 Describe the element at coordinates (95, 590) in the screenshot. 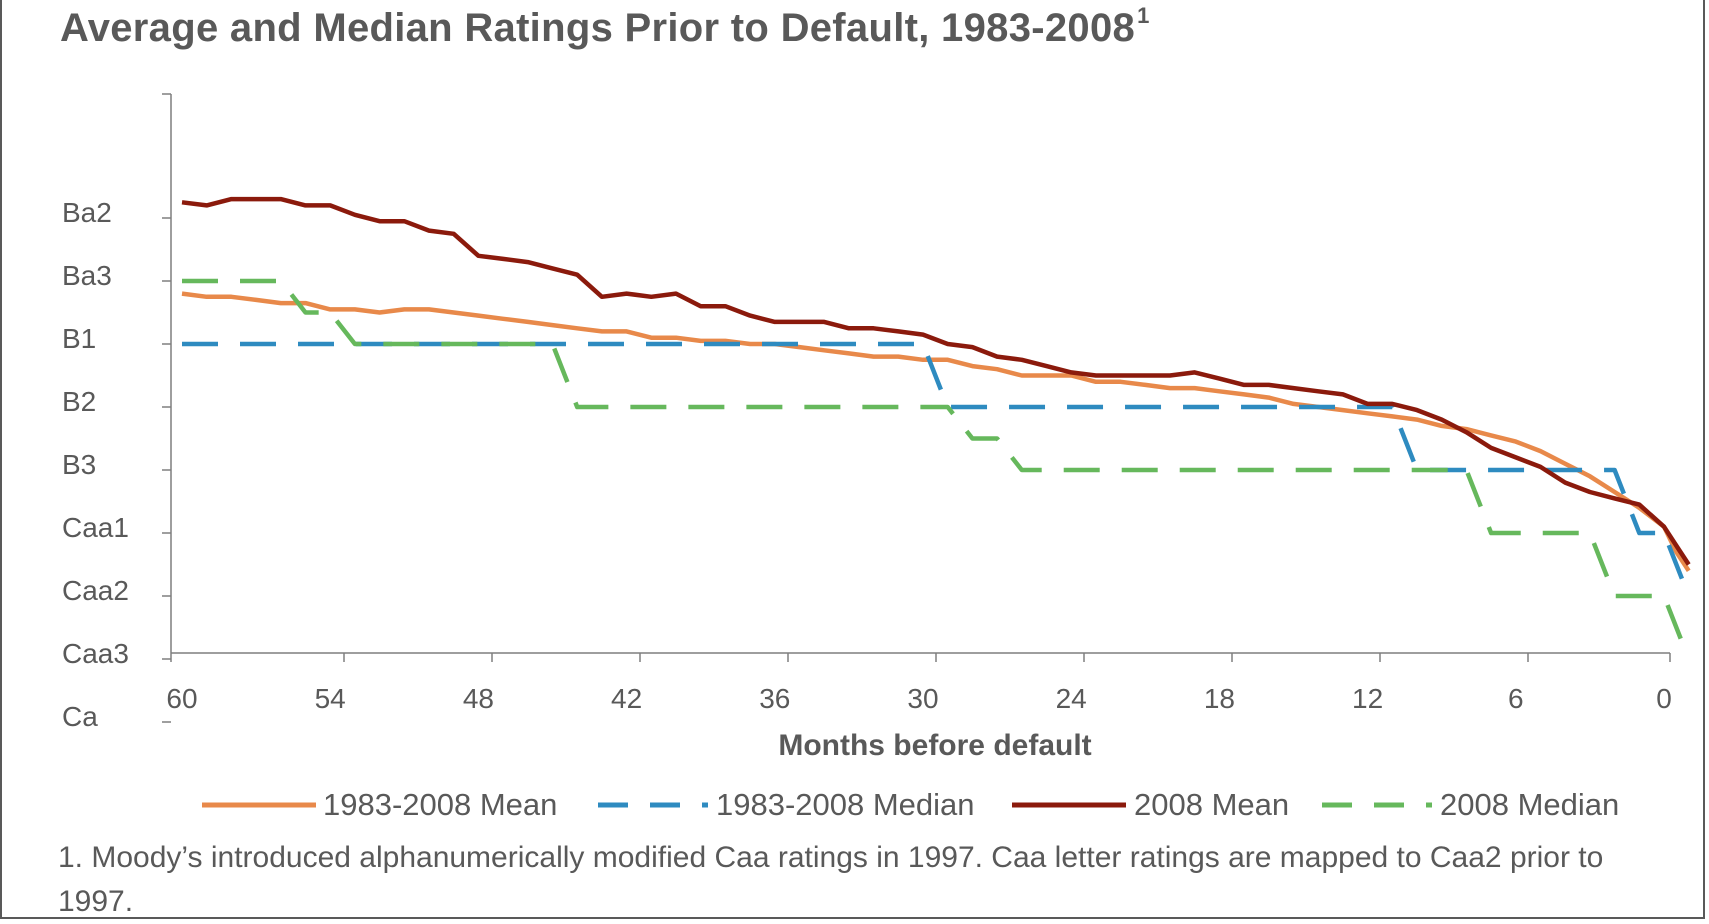

I see `y-tick-label: Caa2` at that location.